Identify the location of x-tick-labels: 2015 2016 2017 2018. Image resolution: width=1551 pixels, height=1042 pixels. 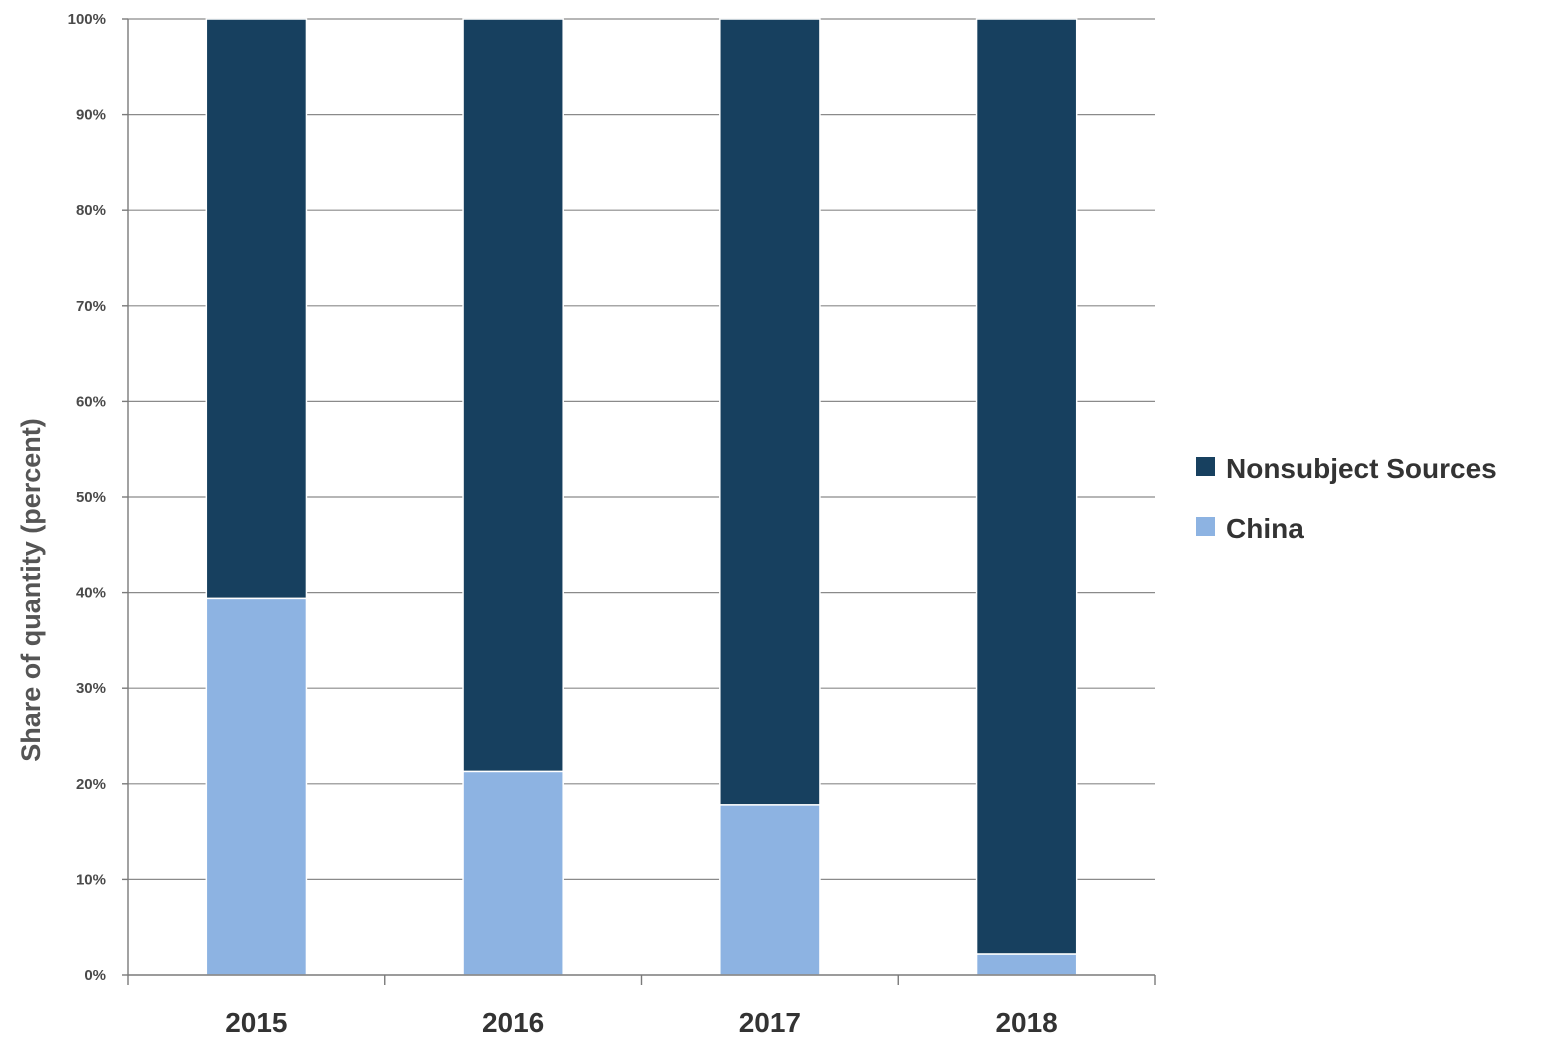
(641, 1022).